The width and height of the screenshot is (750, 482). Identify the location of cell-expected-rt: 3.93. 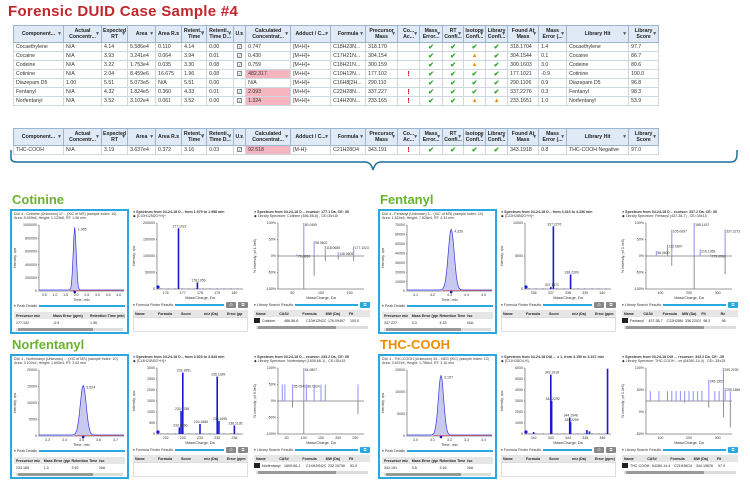
(114, 56).